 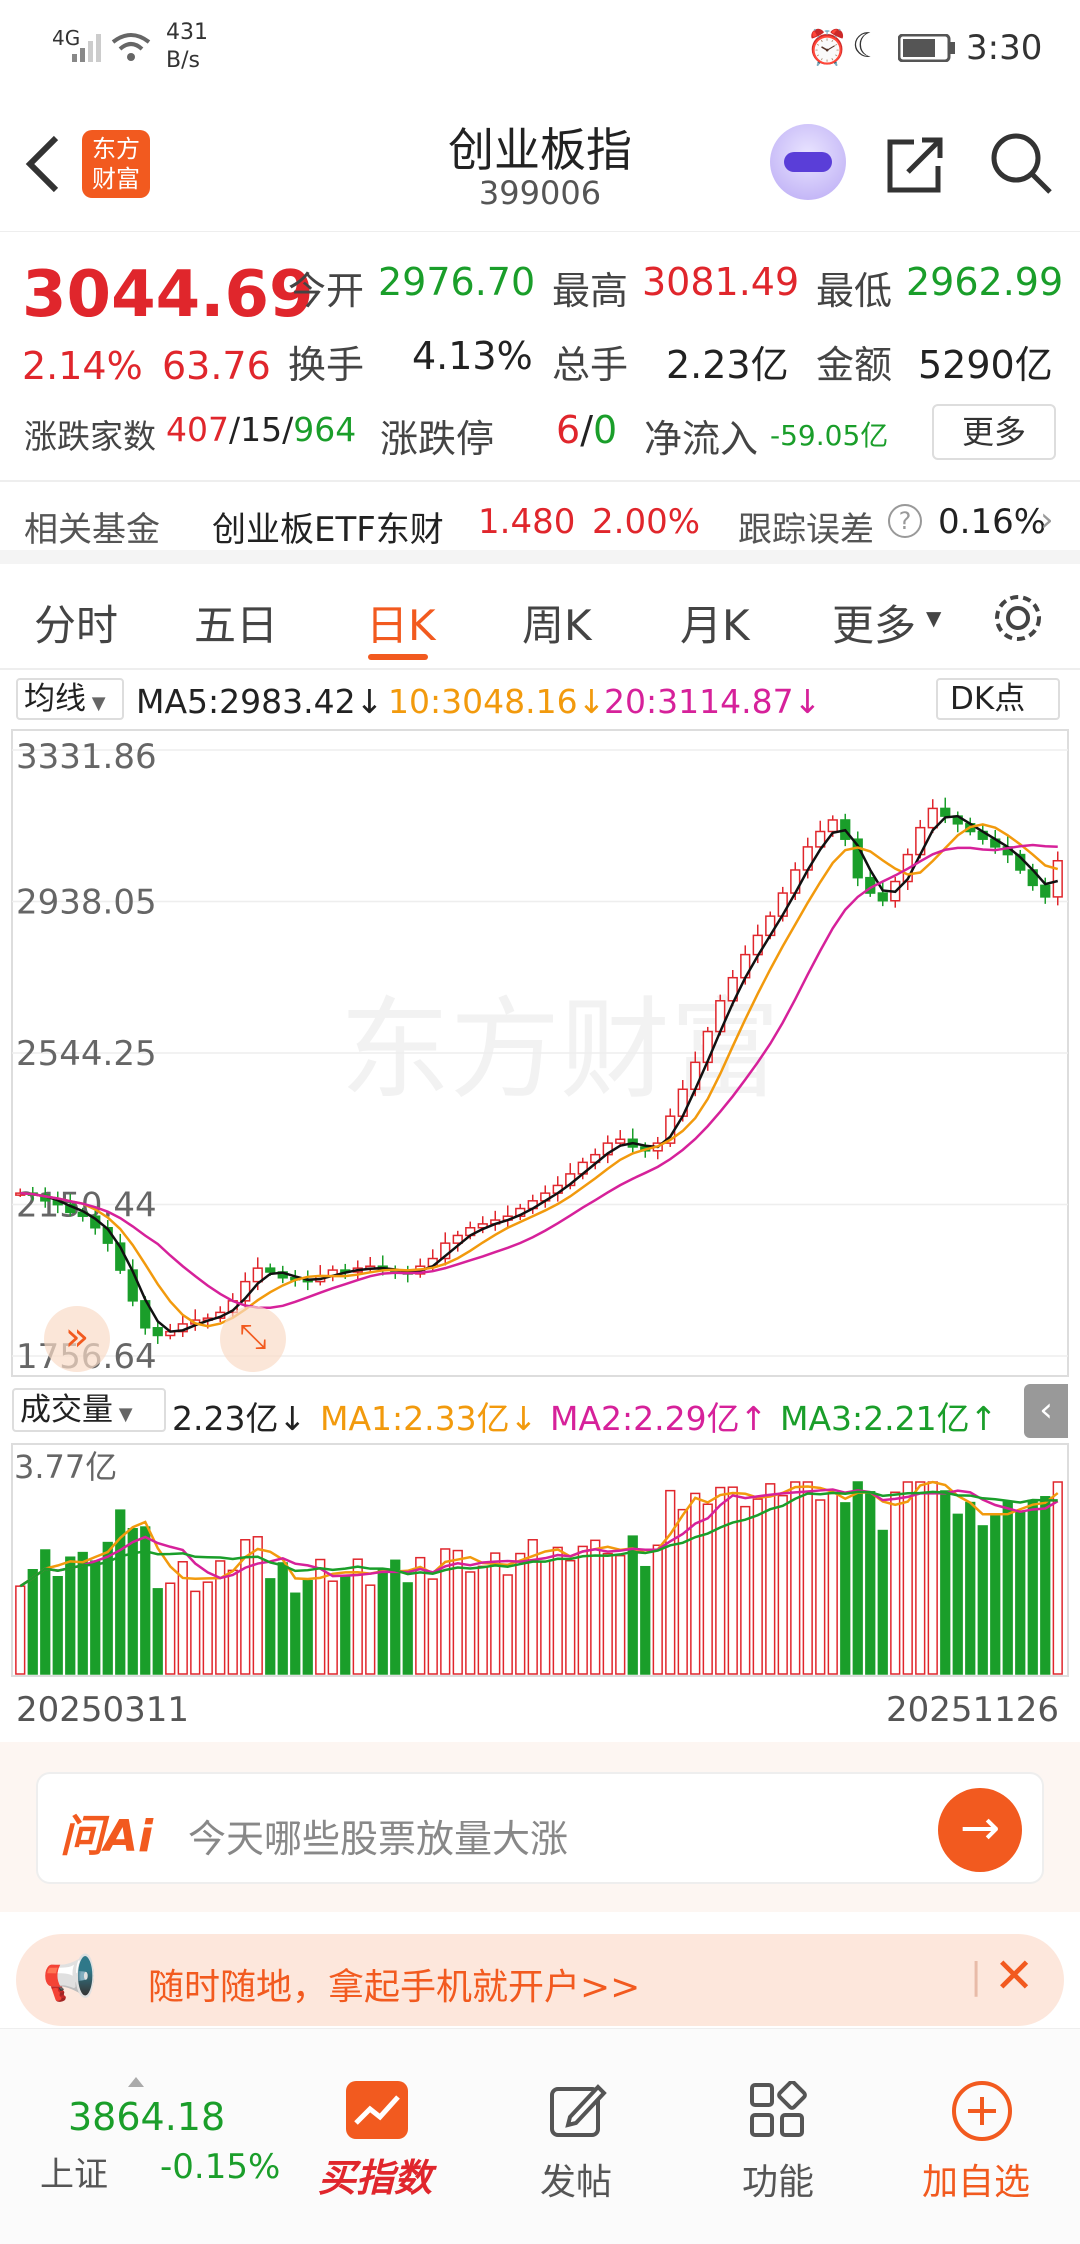 What do you see at coordinates (86, 757) in the screenshot?
I see `y-axis-label: 3331.86` at bounding box center [86, 757].